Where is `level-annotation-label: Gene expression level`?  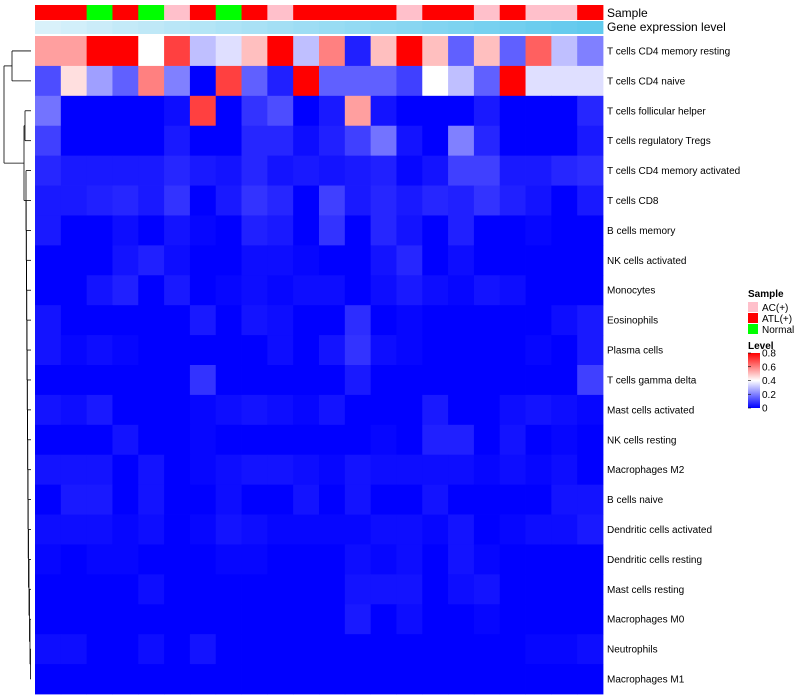 level-annotation-label: Gene expression level is located at coordinates (666, 27).